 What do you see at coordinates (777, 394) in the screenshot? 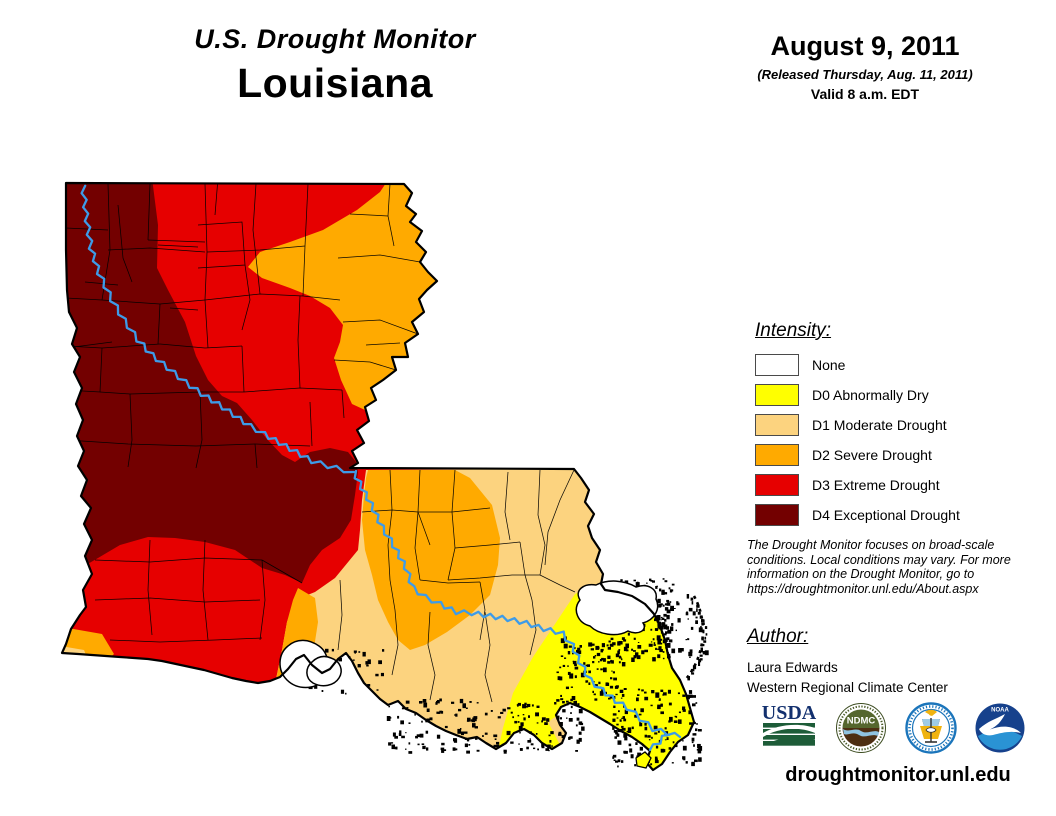
I see `swatch-d0` at bounding box center [777, 394].